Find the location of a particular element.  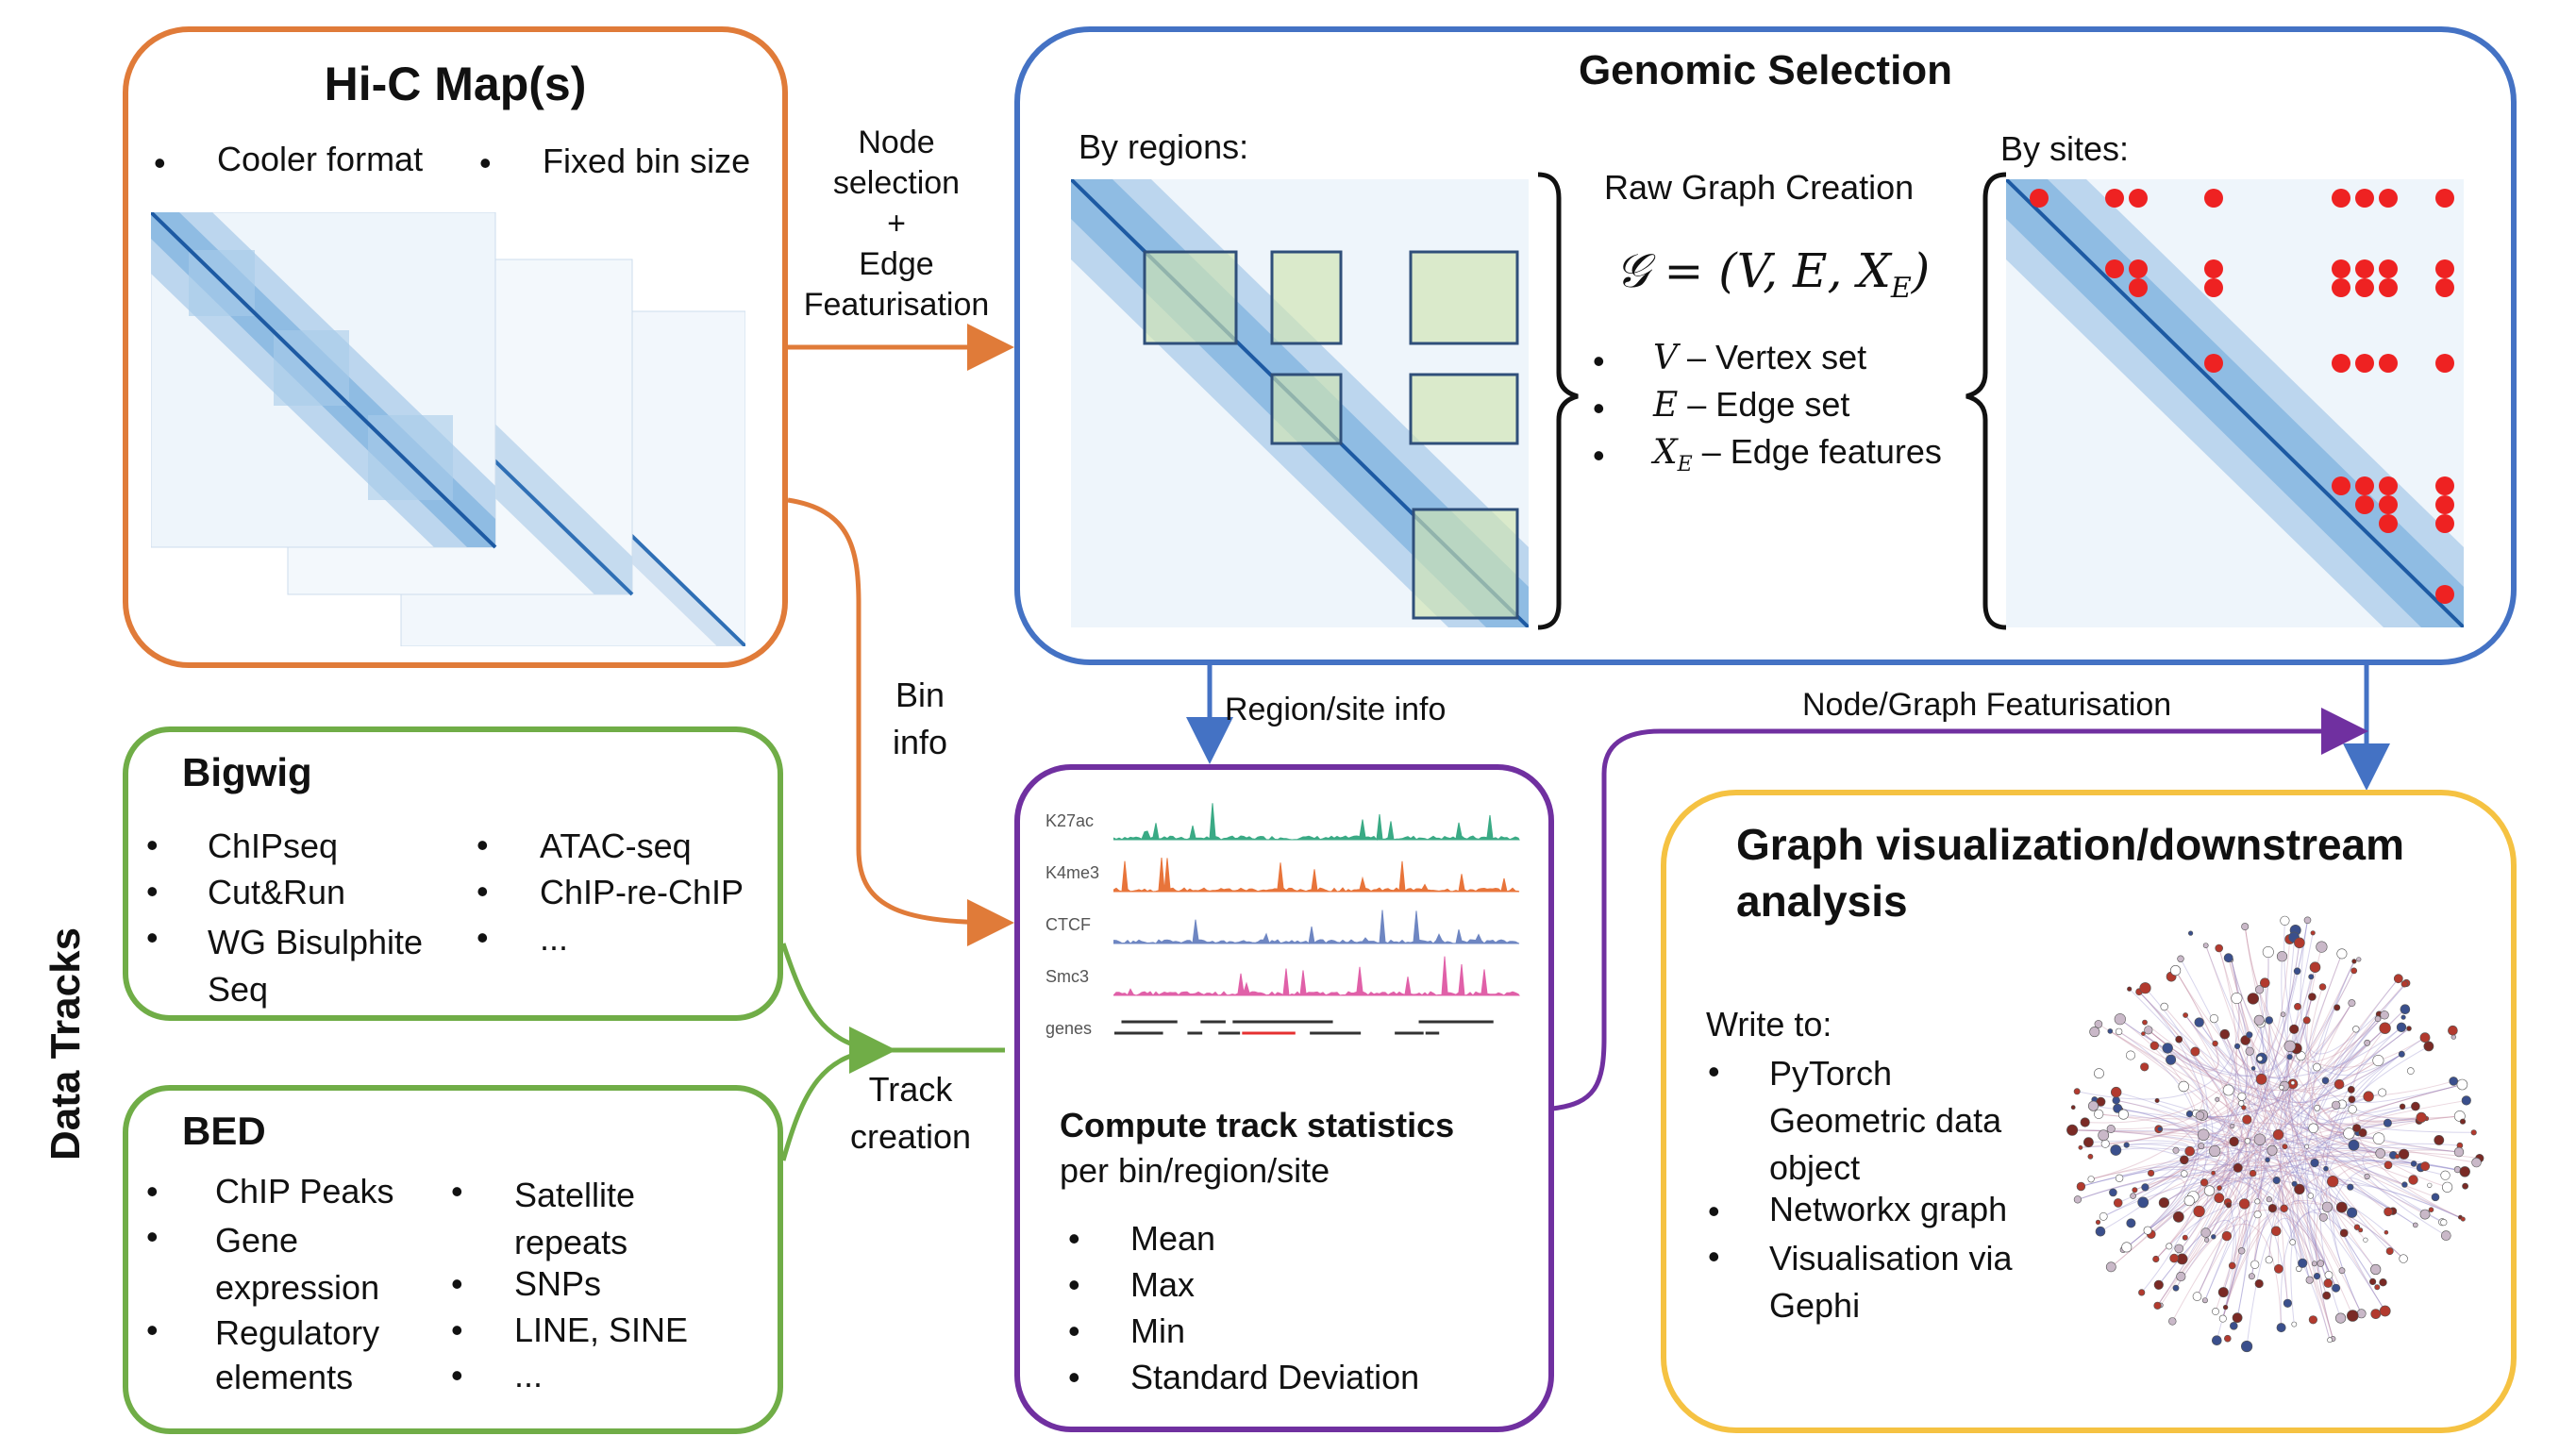

edge-symbol: E is located at coordinates (1666, 405).